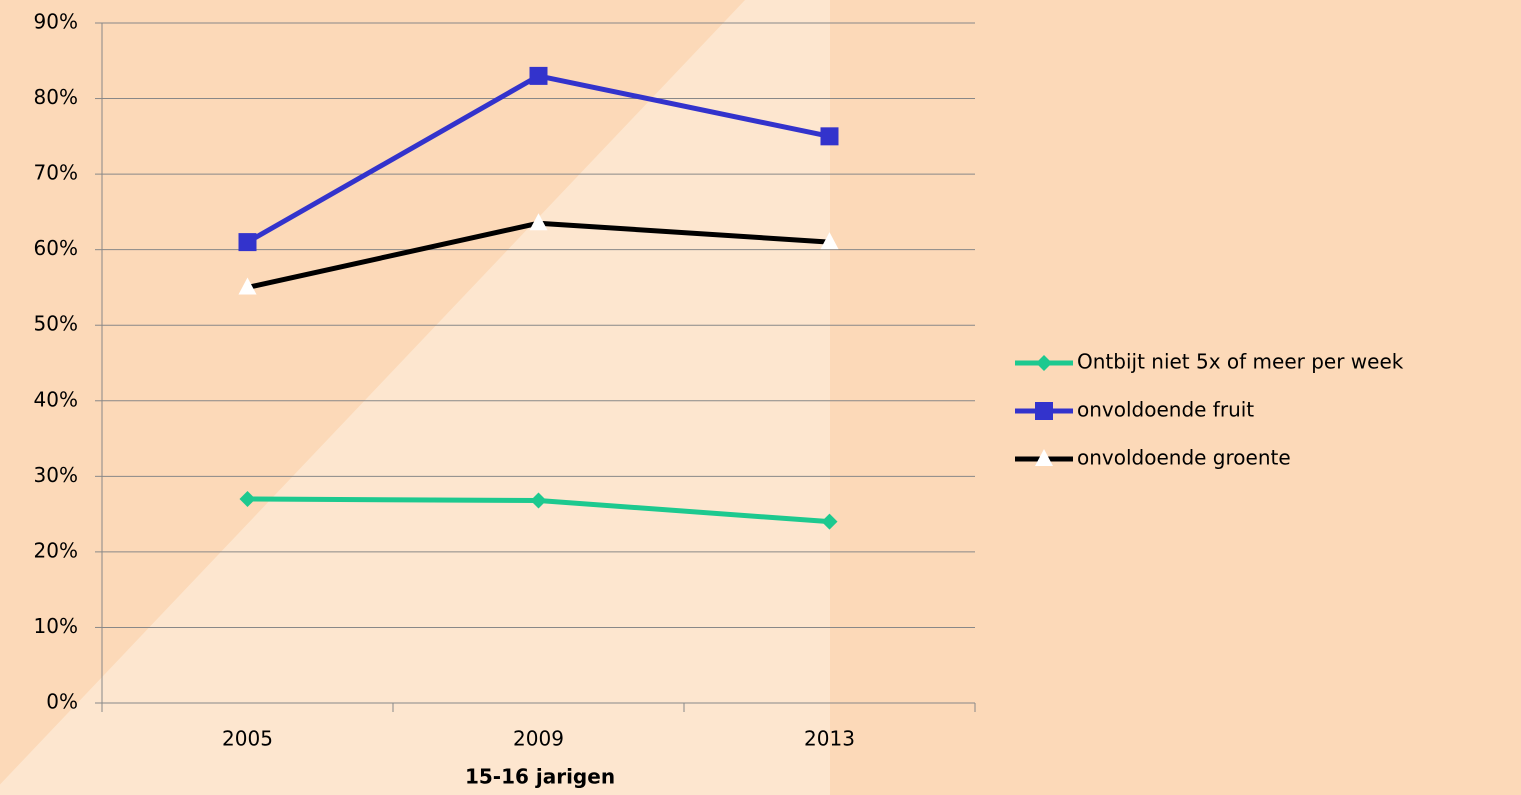  Describe the element at coordinates (56, 626) in the screenshot. I see `y-tick-label: 10%` at that location.